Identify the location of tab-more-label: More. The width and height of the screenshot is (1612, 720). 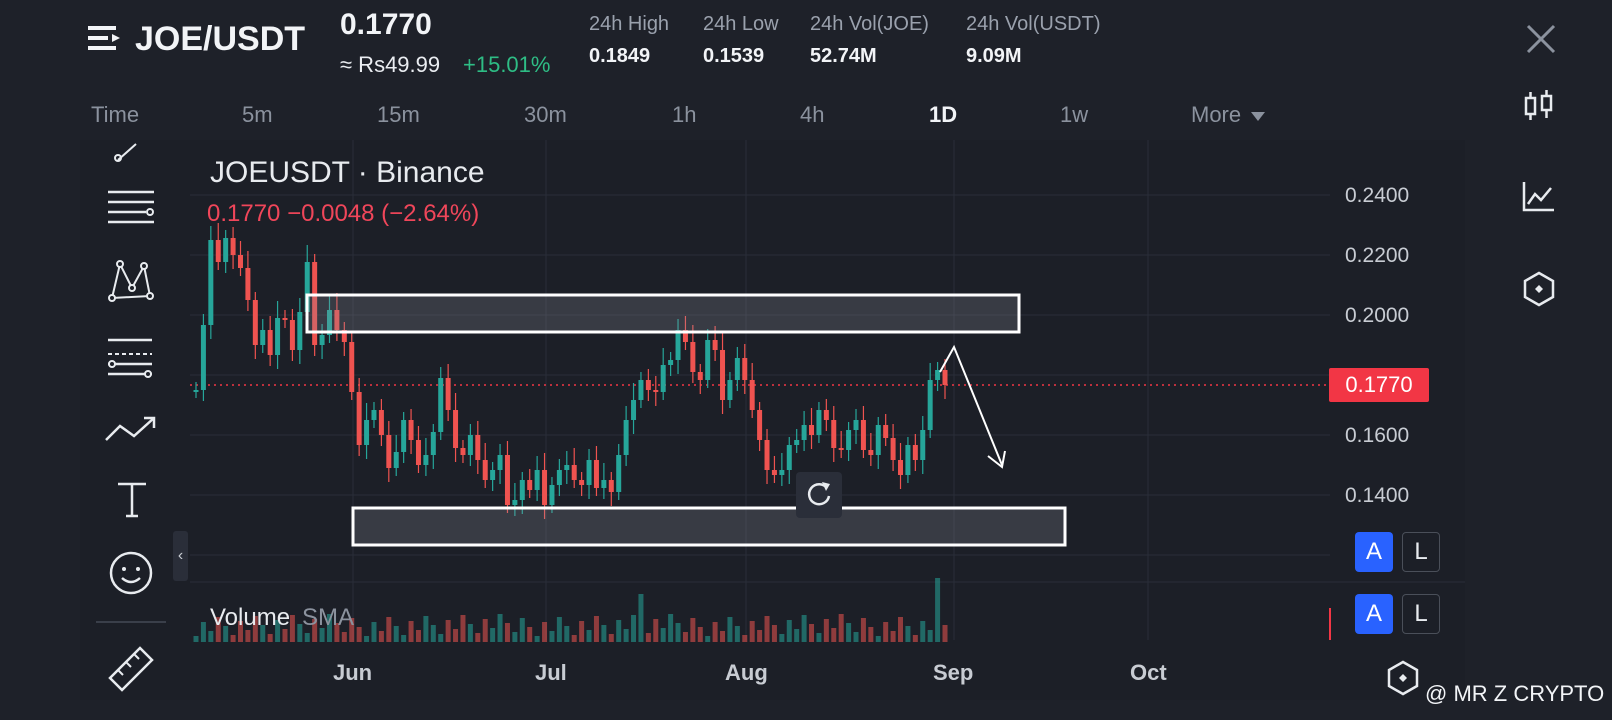
(1216, 114).